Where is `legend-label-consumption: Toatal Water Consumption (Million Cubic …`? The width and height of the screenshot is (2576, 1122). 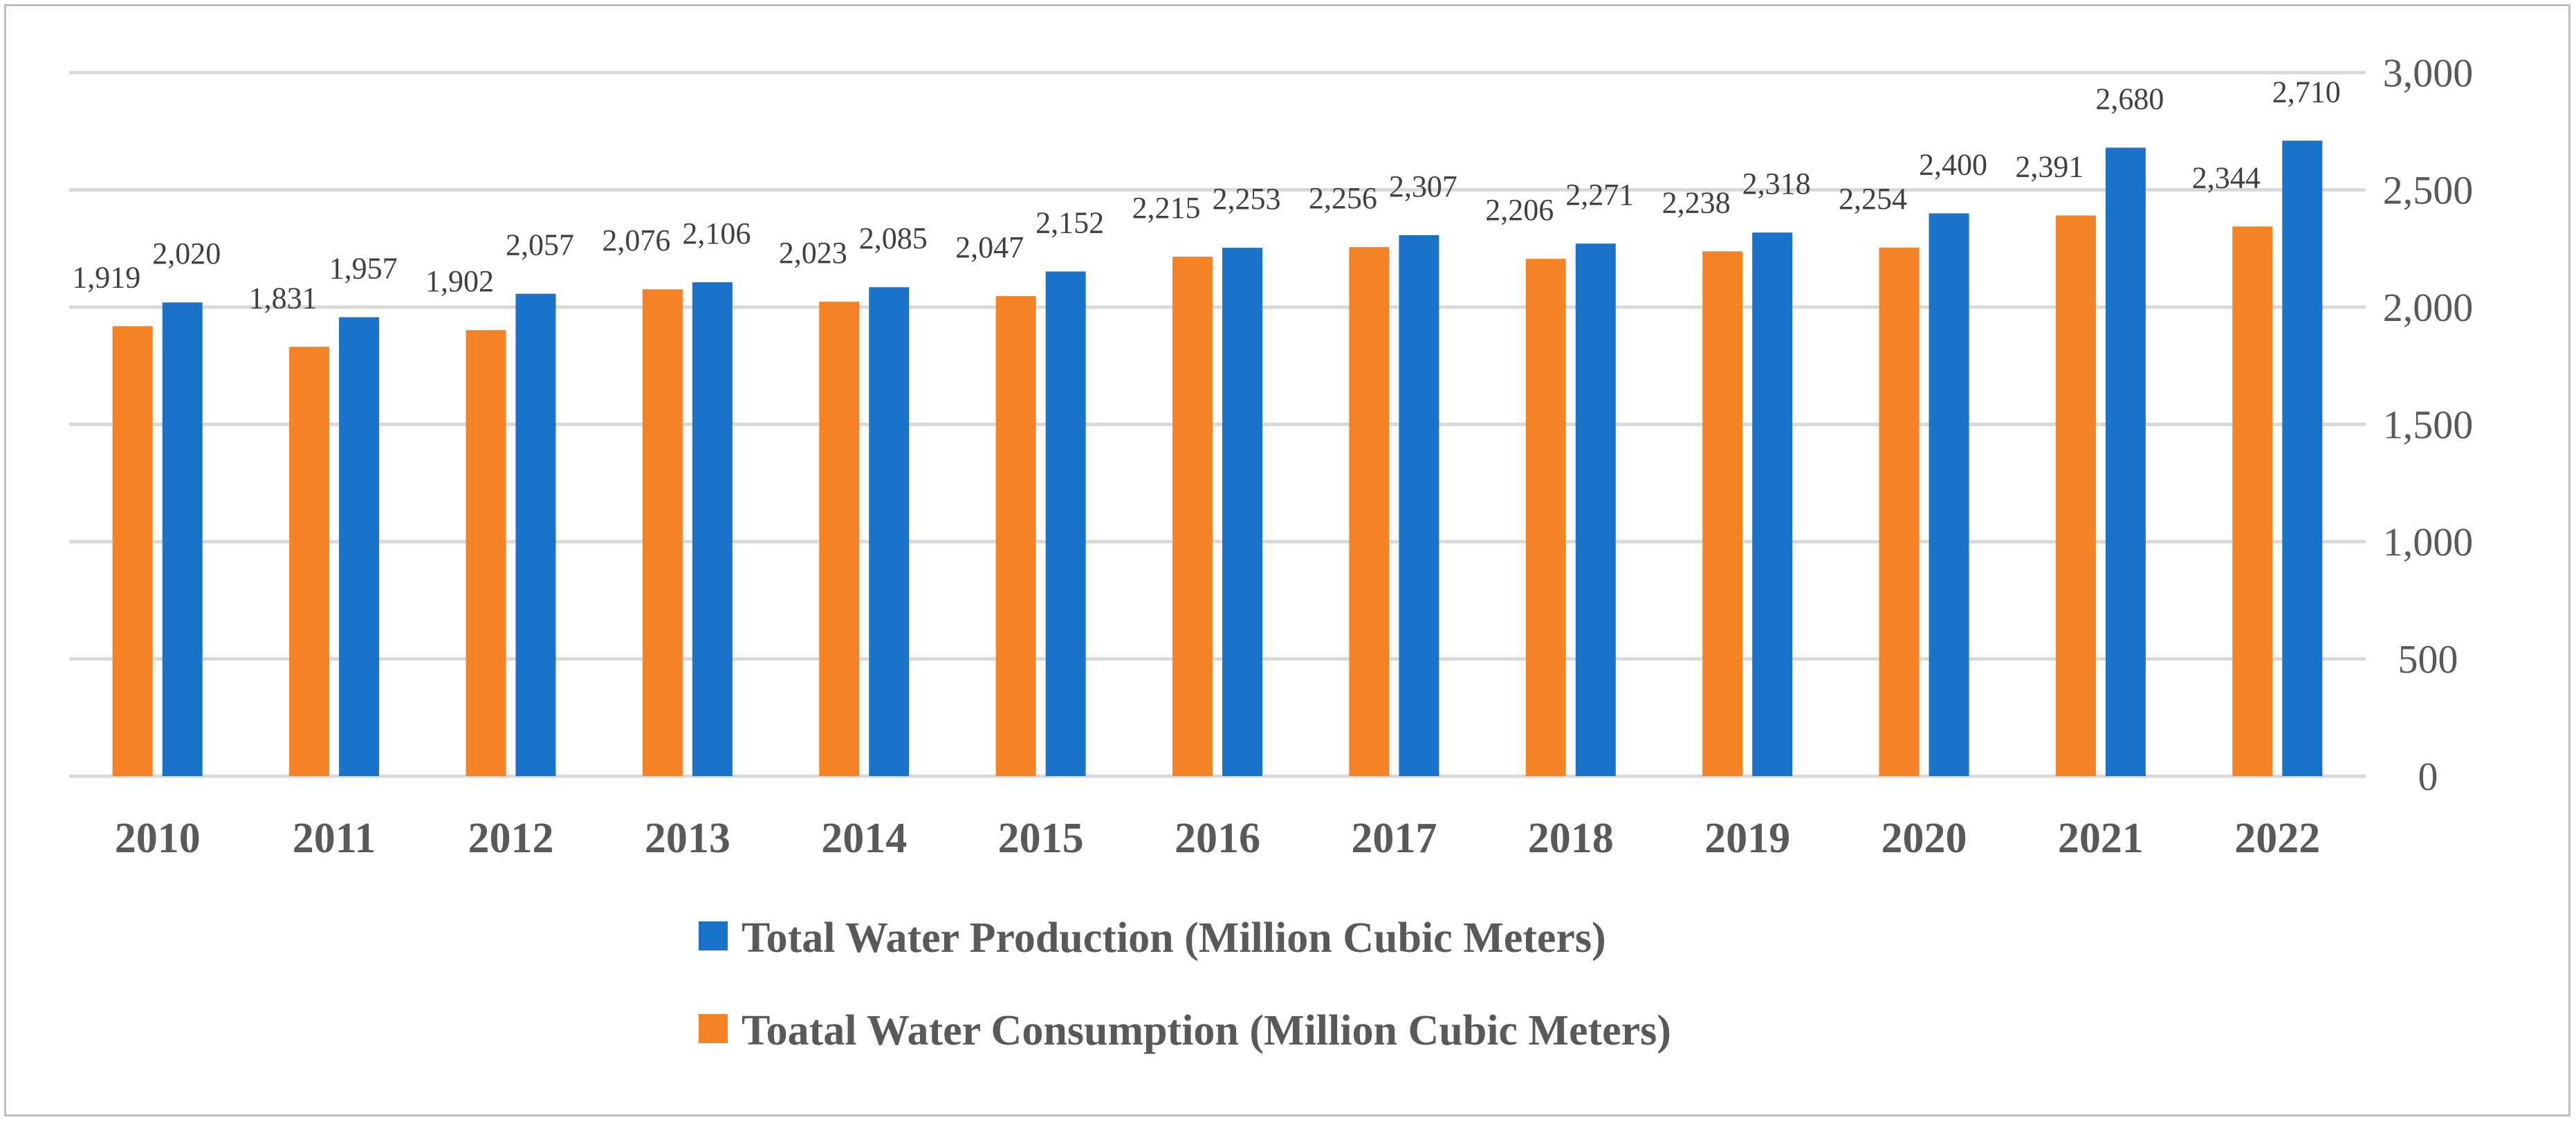
legend-label-consumption: Toatal Water Consumption (Million Cubic … is located at coordinates (1206, 1030).